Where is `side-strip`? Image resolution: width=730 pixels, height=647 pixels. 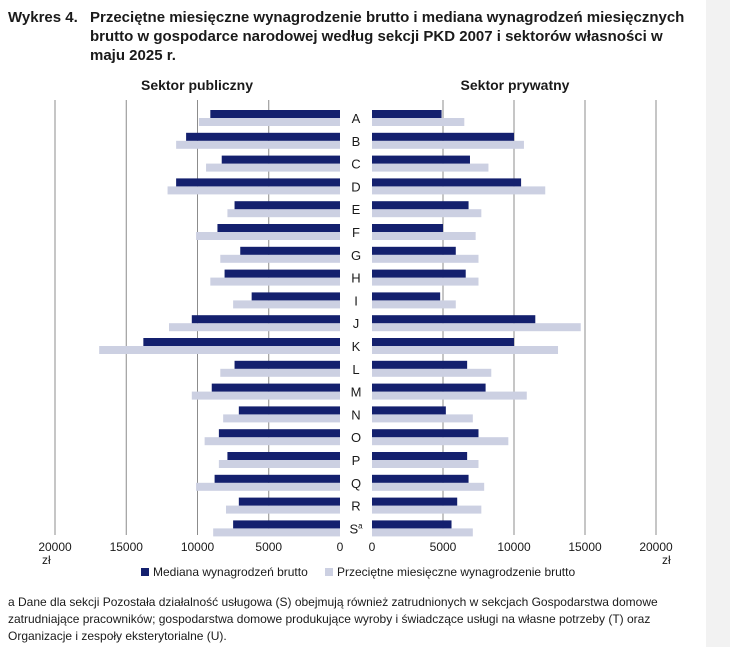
side-strip is located at coordinates (718, 323).